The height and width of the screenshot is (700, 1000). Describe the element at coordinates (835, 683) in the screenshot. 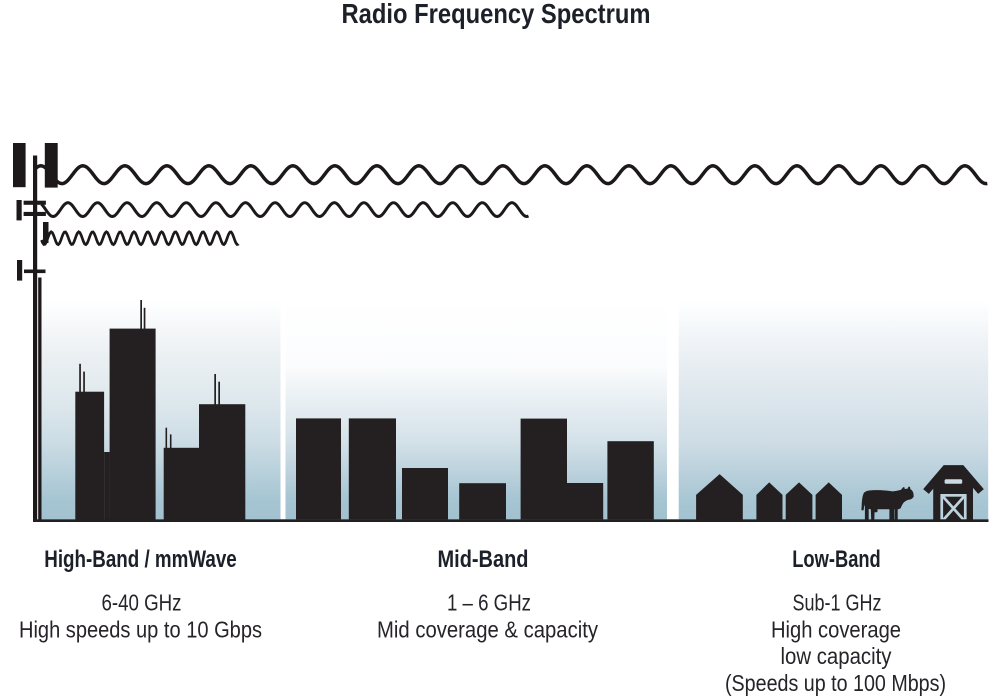

I see `svg-text: (Speeds up to 100 Mbps)` at that location.